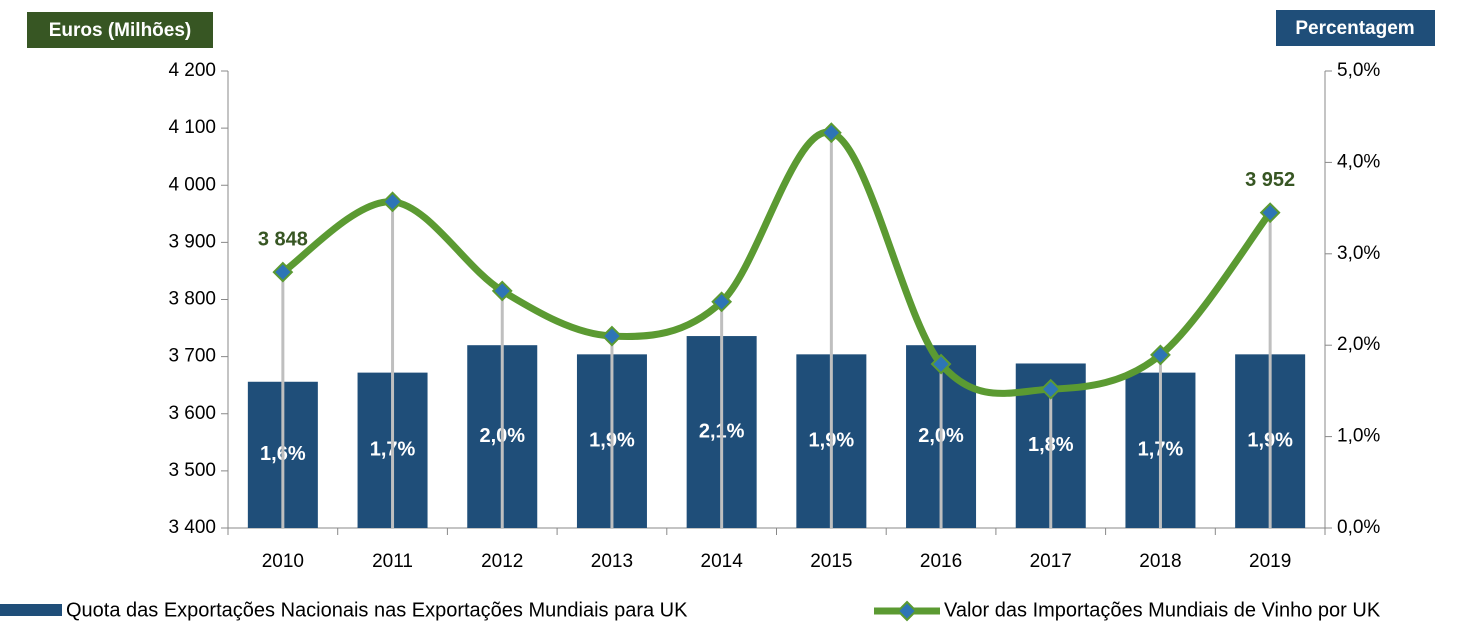  I want to click on x-tick-label: 2012, so click(502, 561).